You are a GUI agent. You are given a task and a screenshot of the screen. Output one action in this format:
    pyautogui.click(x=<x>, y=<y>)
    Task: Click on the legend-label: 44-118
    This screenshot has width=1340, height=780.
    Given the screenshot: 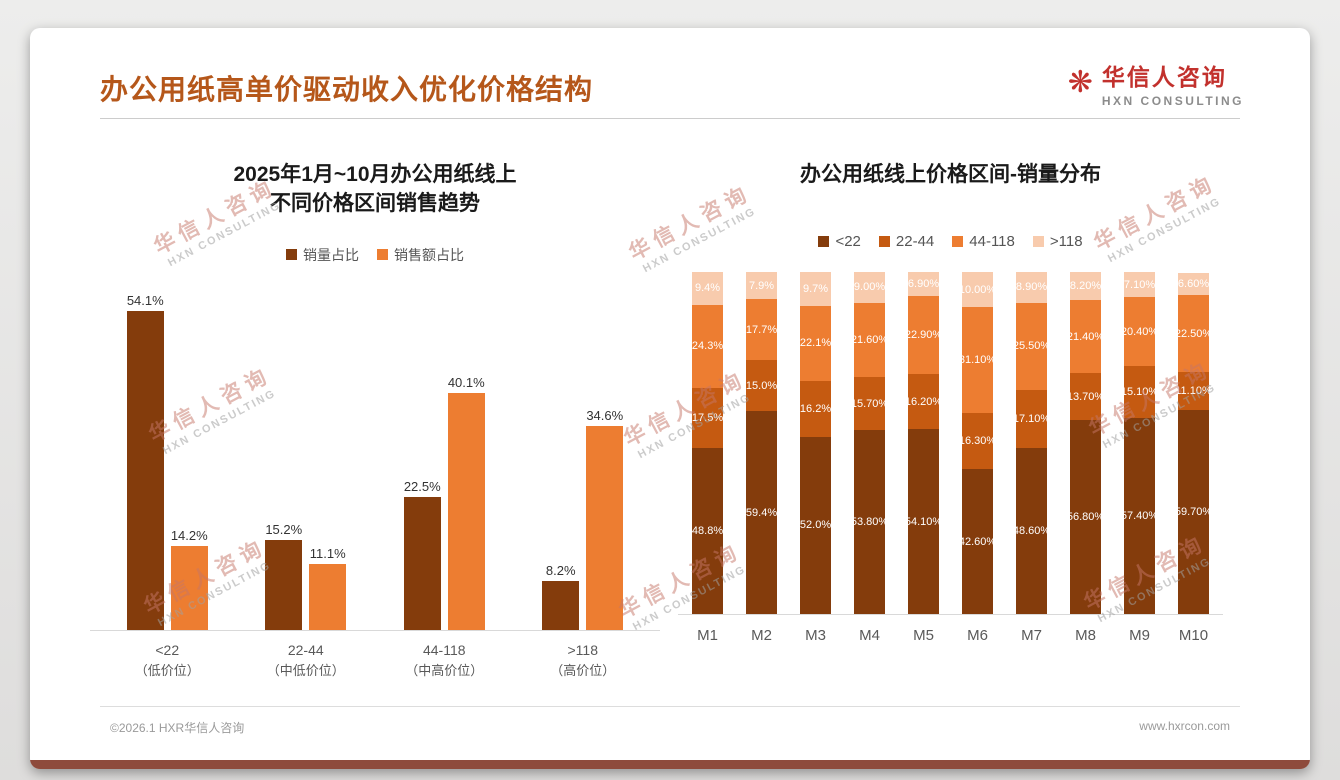 What is the action you would take?
    pyautogui.click(x=992, y=242)
    